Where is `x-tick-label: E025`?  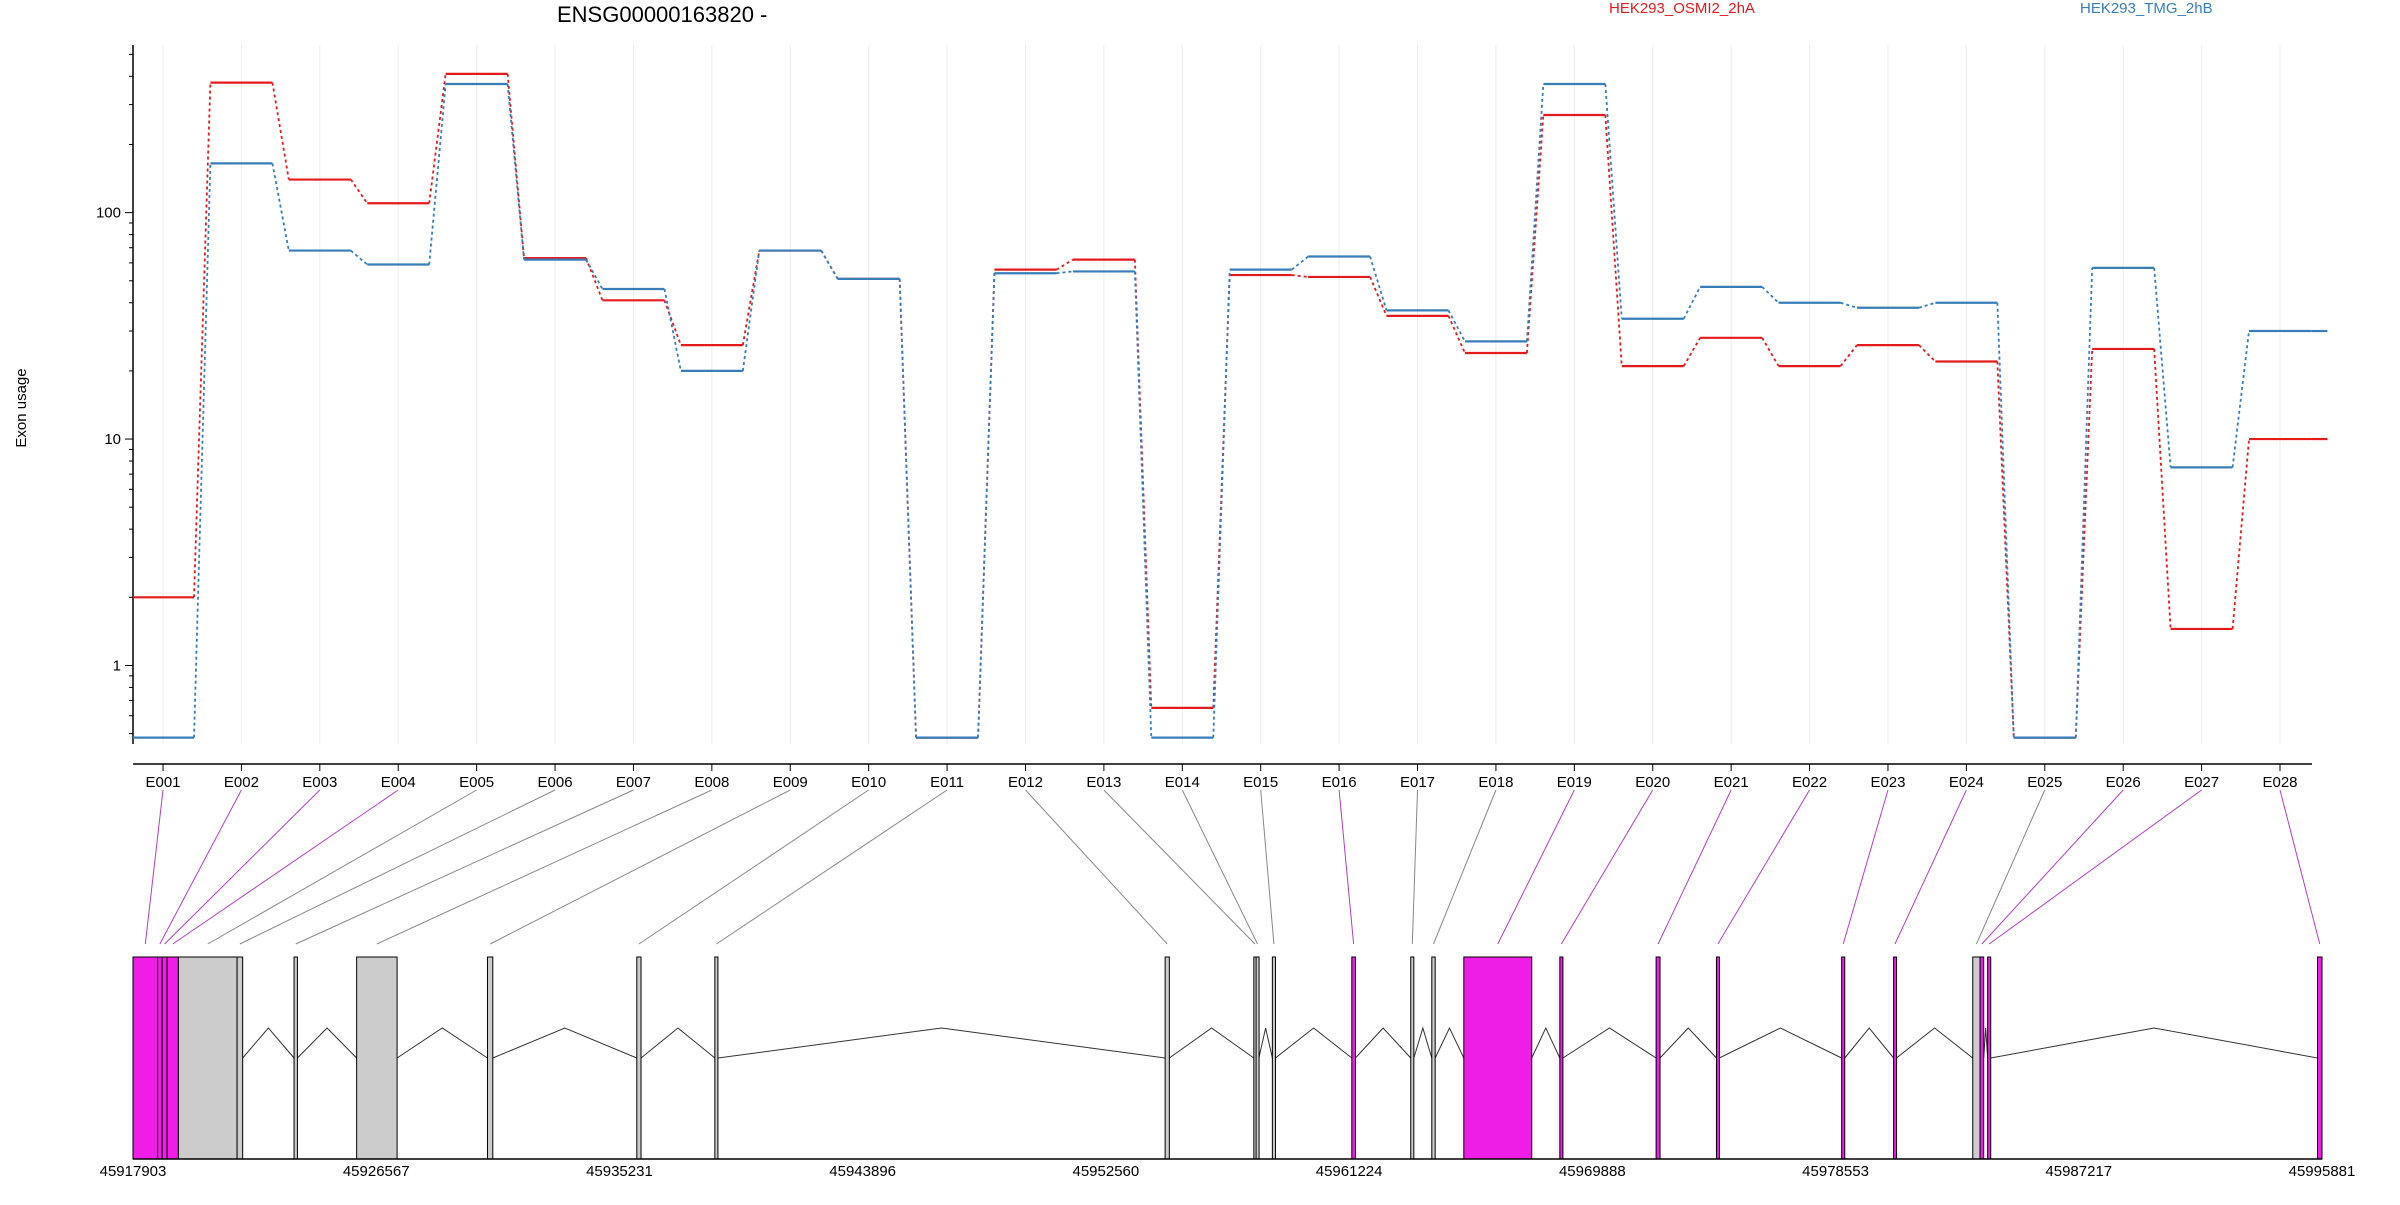 x-tick-label: E025 is located at coordinates (2044, 782).